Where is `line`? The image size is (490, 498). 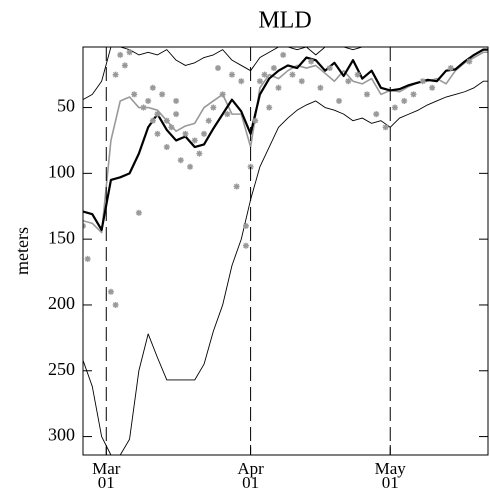
line is located at coordinates (285, 74).